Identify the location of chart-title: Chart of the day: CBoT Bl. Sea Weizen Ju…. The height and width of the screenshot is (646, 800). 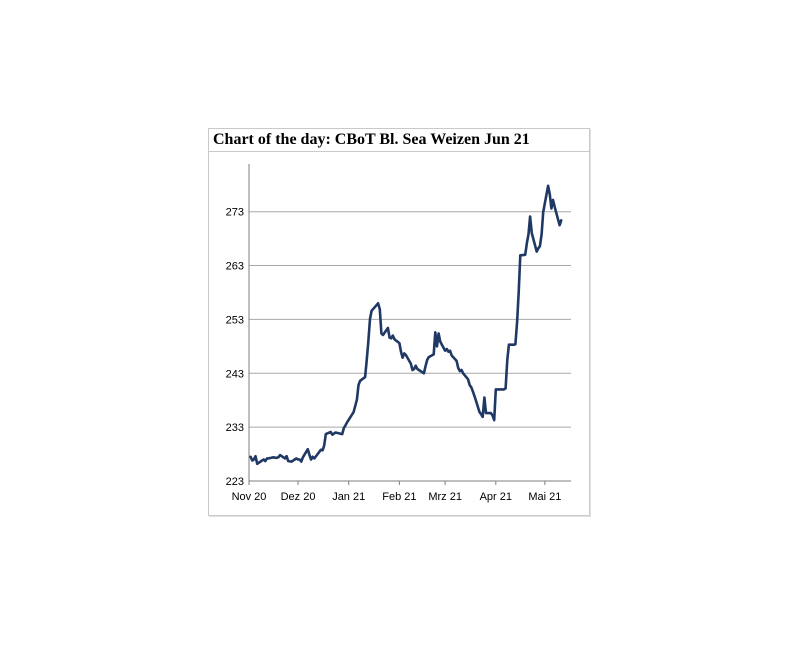
(371, 139).